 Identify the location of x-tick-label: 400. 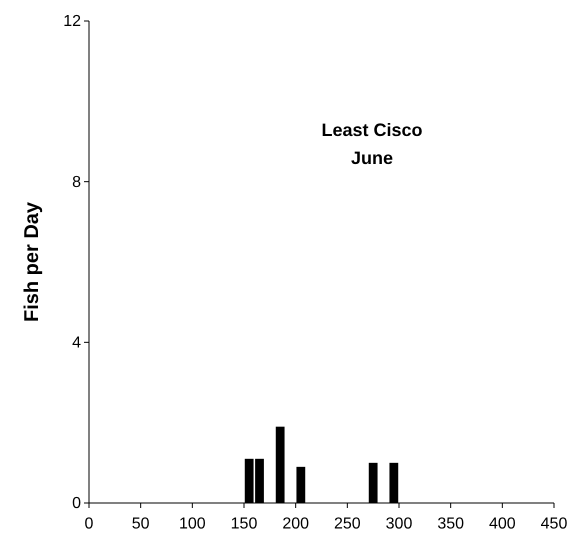
(502, 524).